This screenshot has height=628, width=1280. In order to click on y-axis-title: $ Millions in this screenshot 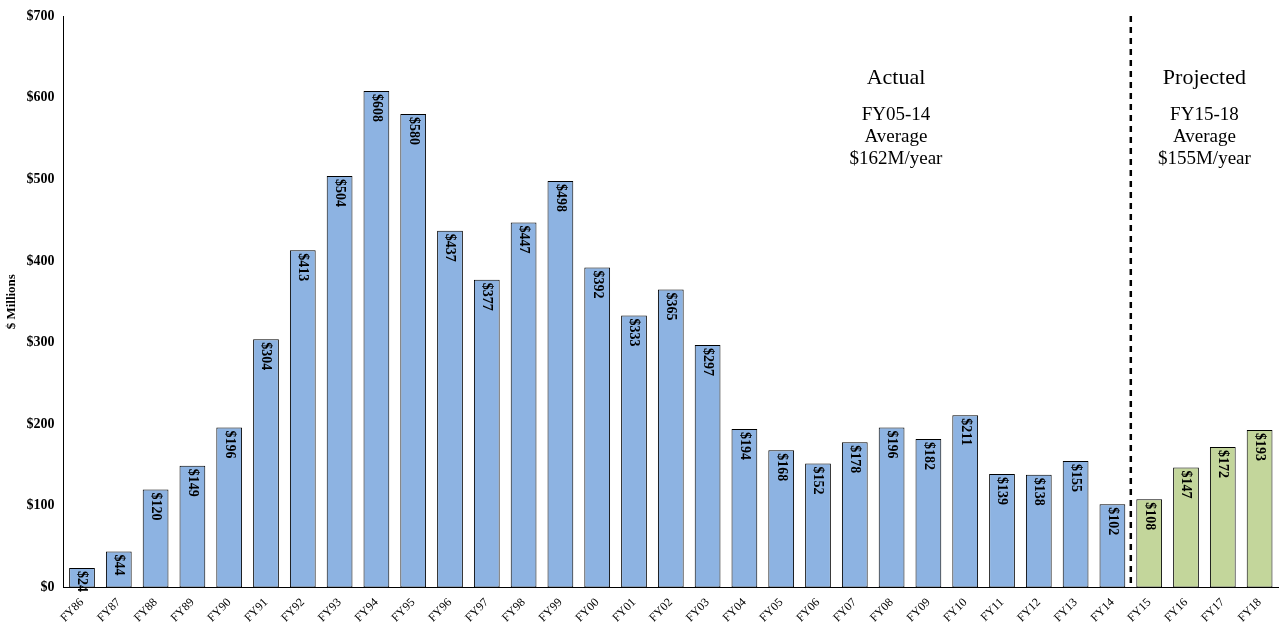, I will do `click(11, 302)`.